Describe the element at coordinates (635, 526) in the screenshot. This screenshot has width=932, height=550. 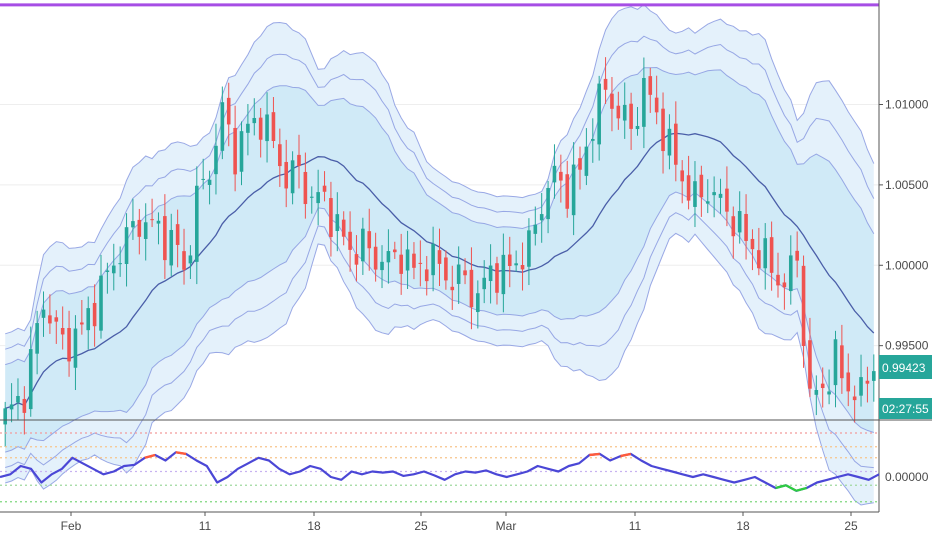
I see `time-tick-label: 11` at that location.